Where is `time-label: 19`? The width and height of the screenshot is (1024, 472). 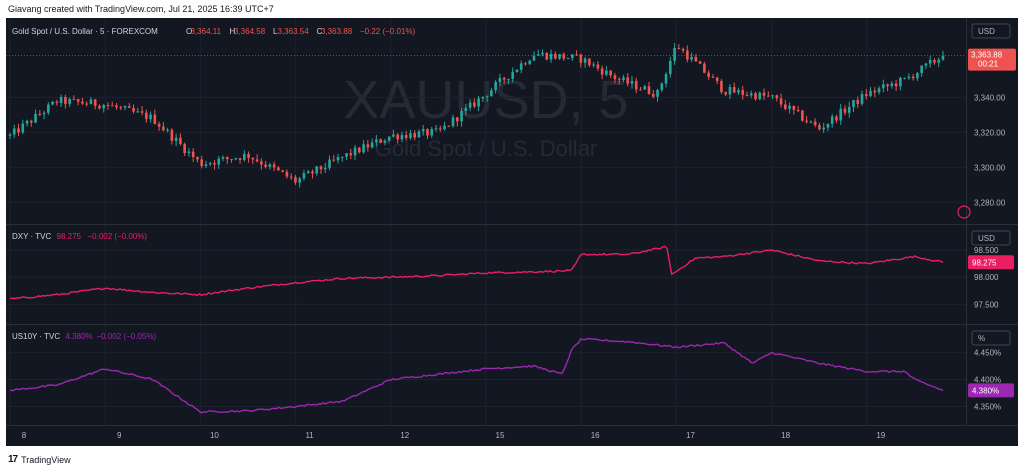
time-label: 19 is located at coordinates (880, 435).